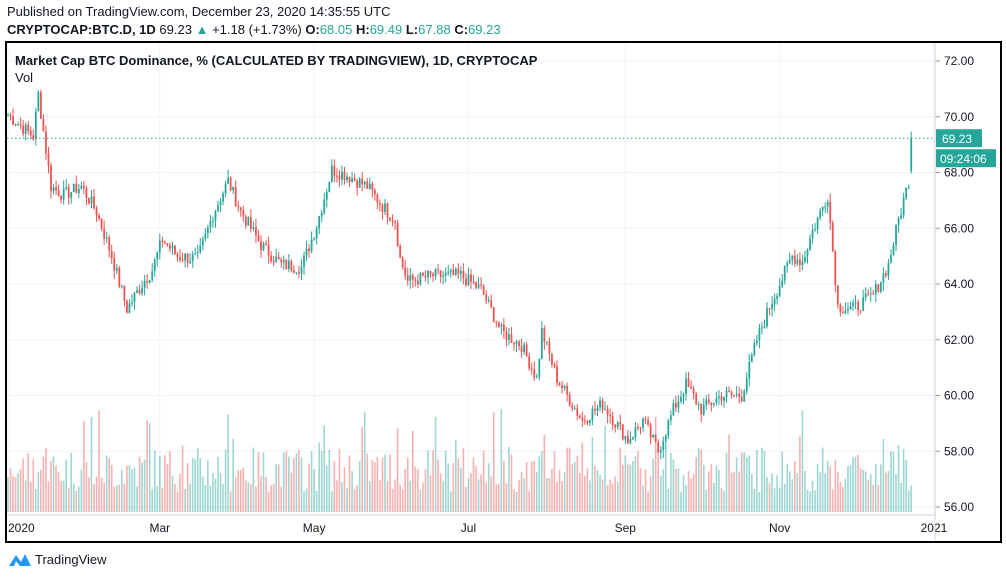  Describe the element at coordinates (959, 228) in the screenshot. I see `price-tick-label: 66.00` at that location.